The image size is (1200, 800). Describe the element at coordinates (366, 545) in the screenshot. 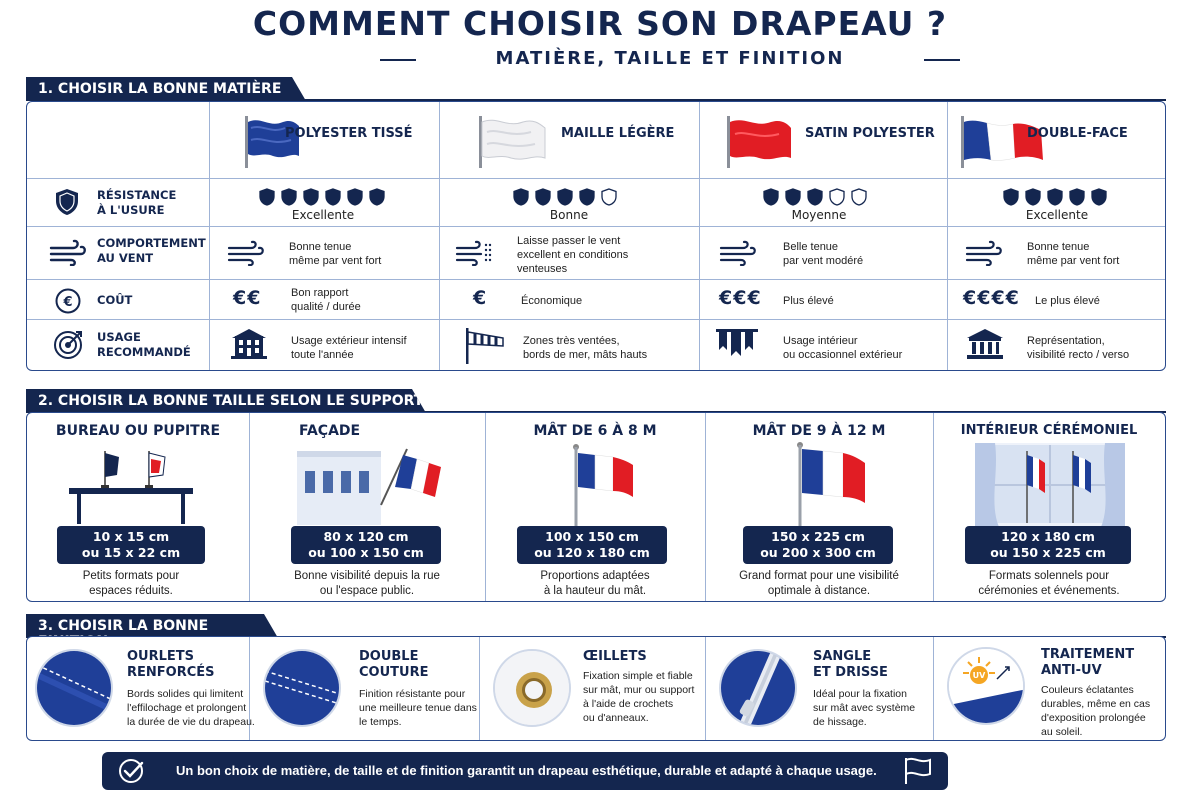

I see `size-badge: 80 x 120 cm ou 100 x 150 cm` at that location.